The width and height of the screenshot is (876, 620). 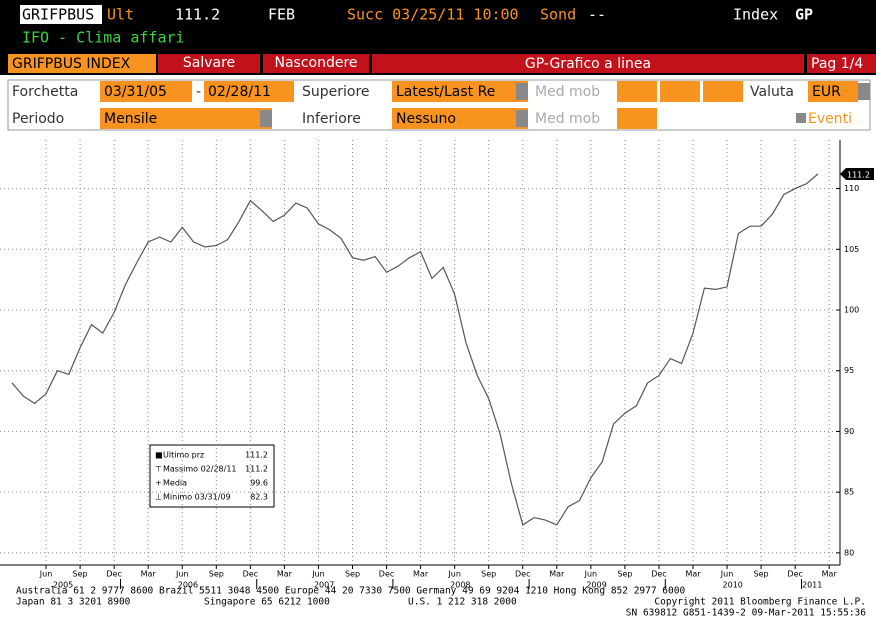 I want to click on legend-symbol: ■, so click(x=159, y=455).